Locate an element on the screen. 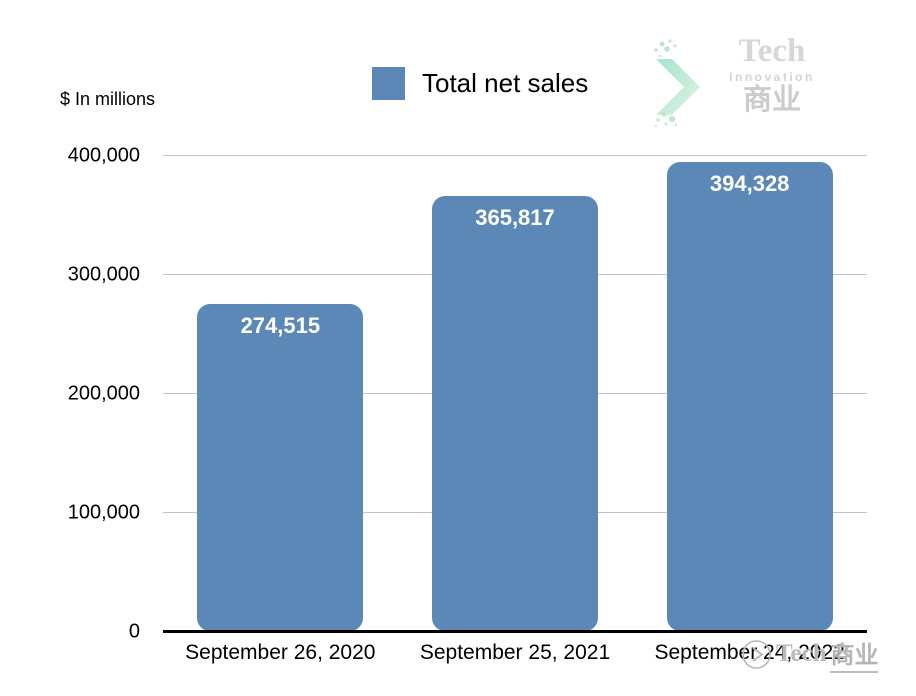 This screenshot has height=696, width=916. logo-text-innovation: Innovation is located at coordinates (772, 77).